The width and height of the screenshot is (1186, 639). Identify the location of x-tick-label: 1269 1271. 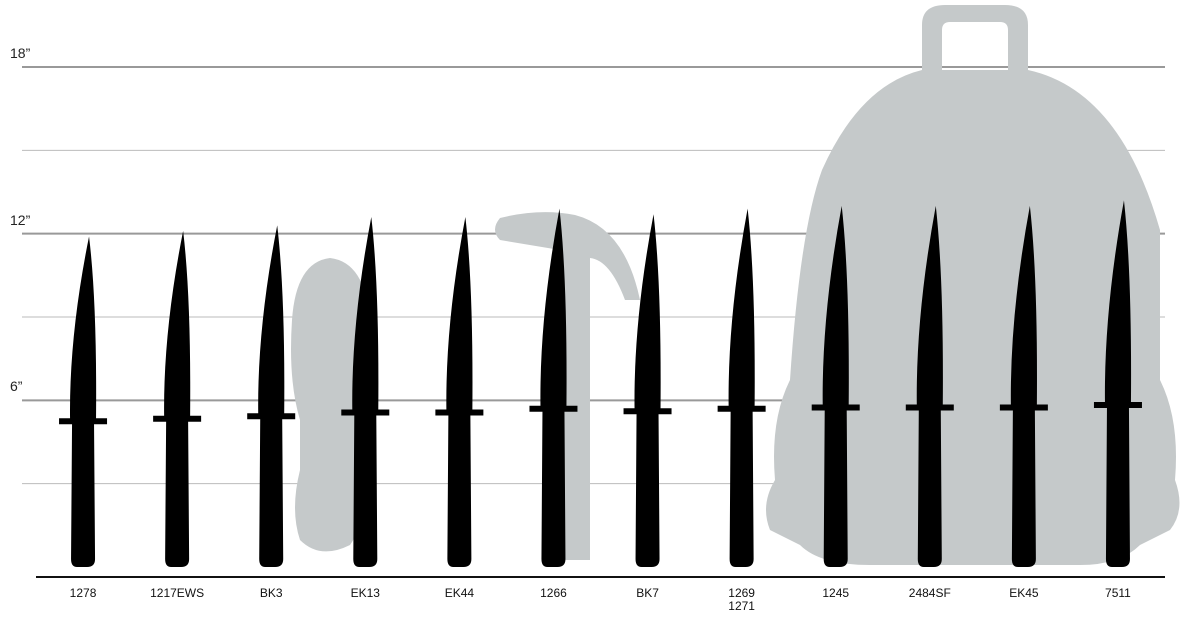
(741, 599).